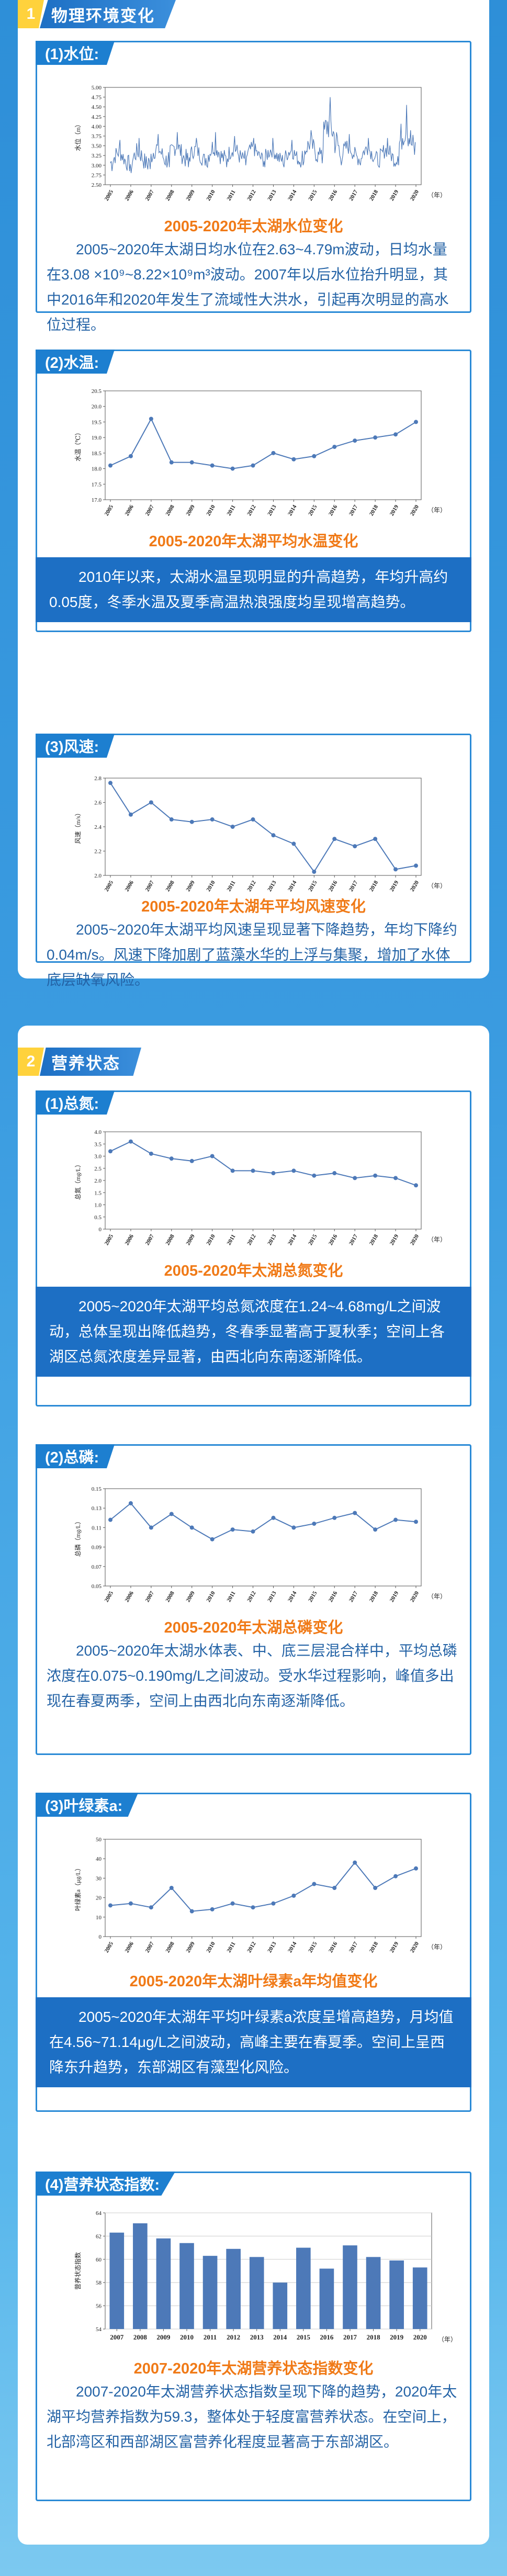 The height and width of the screenshot is (2576, 507). I want to click on section-title: 营养状态, so click(91, 1062).